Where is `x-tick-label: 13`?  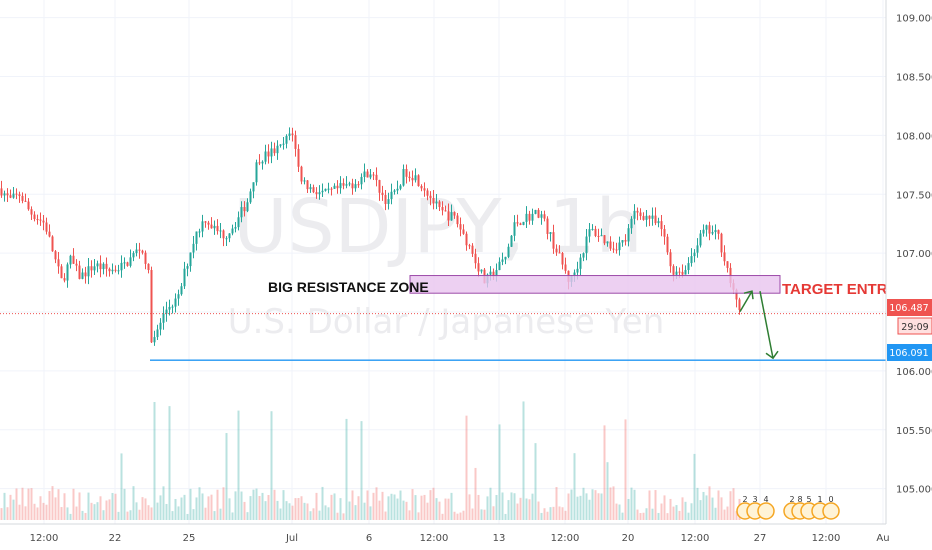
x-tick-label: 13 is located at coordinates (499, 538).